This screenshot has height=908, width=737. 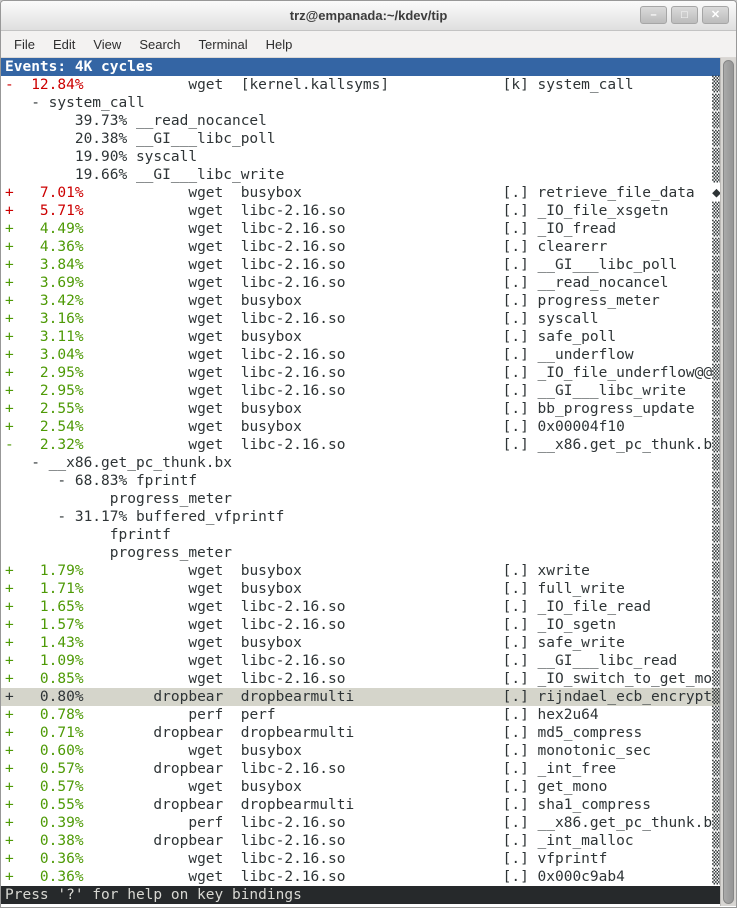 What do you see at coordinates (358, 85) in the screenshot?
I see `row-text: wget [kernel.kallsyms] [k] system_call` at bounding box center [358, 85].